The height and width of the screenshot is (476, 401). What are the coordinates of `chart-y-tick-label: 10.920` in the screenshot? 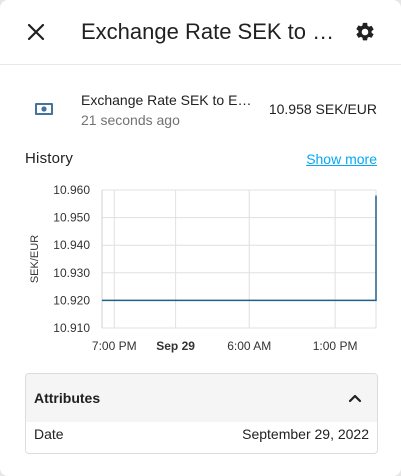 It's located at (71, 300).